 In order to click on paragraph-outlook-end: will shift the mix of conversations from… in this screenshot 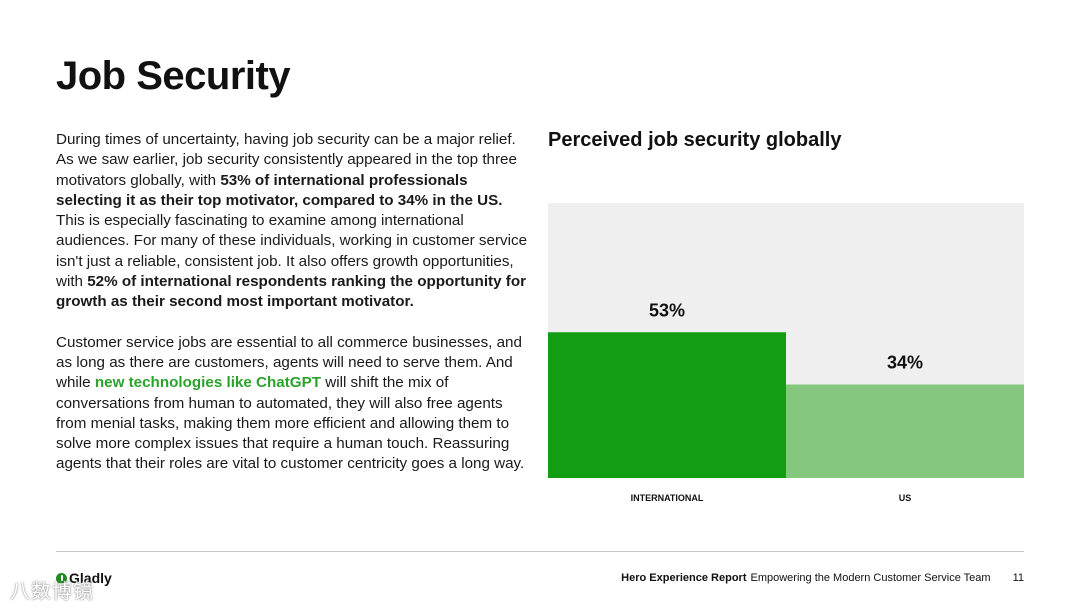, I will do `click(290, 423)`.